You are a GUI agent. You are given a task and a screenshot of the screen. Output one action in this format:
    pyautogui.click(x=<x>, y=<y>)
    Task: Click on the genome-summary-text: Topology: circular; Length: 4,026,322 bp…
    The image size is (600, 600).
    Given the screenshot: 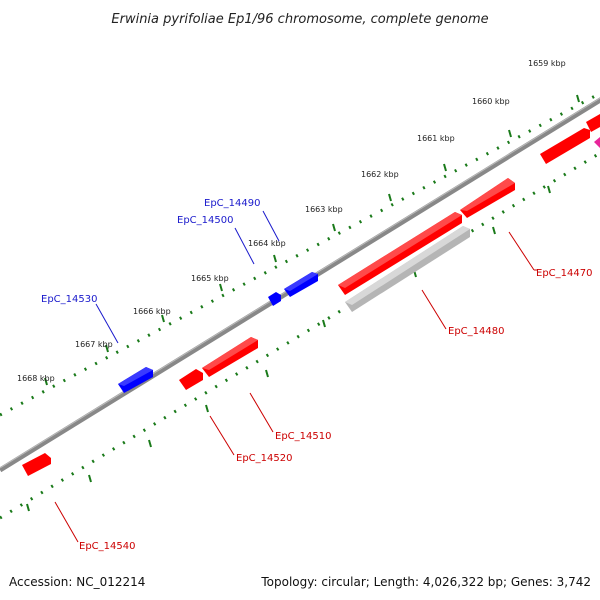 What is the action you would take?
    pyautogui.click(x=425, y=582)
    